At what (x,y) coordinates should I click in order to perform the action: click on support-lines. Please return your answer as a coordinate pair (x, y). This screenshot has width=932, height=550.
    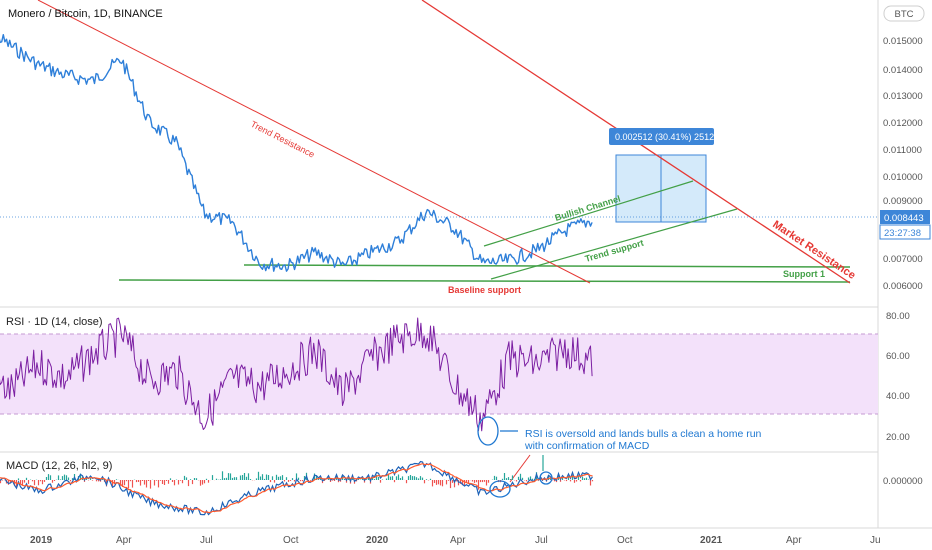
    Looking at the image, I should click on (484, 231).